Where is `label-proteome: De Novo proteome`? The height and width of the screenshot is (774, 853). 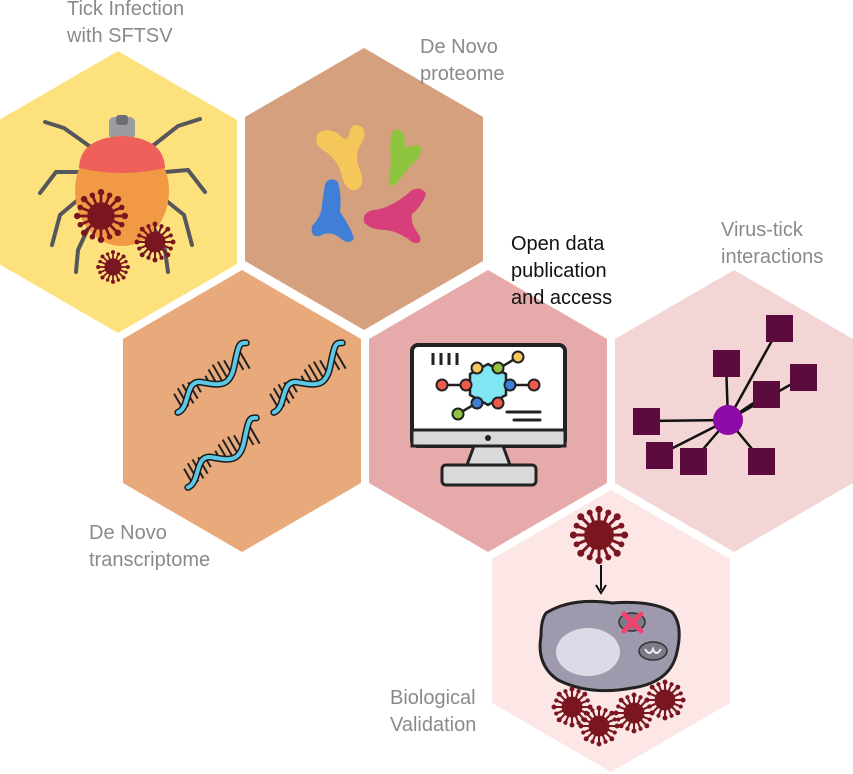
label-proteome: De Novo proteome is located at coordinates (462, 60).